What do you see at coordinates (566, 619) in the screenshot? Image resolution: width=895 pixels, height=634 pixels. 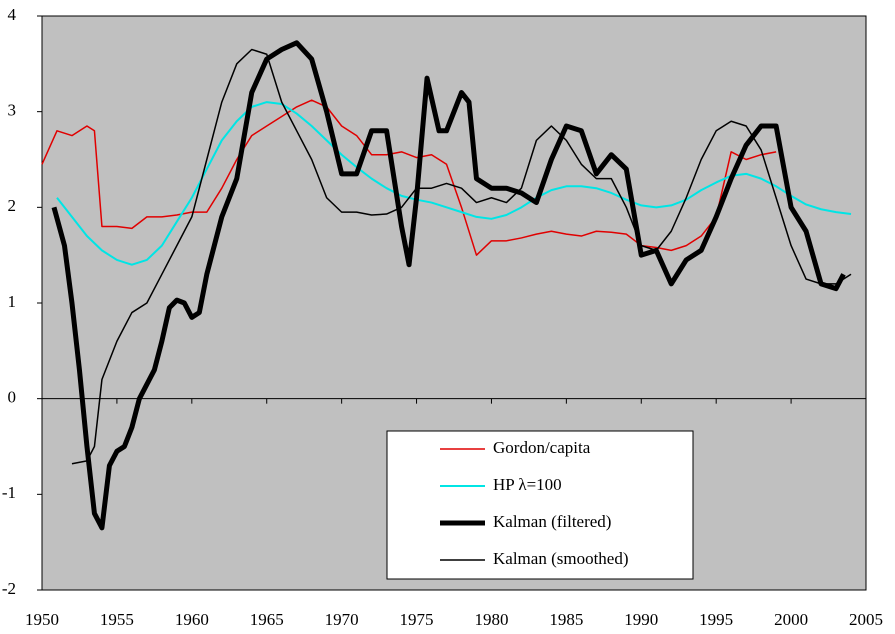 I see `x-tick-label: 1985` at bounding box center [566, 619].